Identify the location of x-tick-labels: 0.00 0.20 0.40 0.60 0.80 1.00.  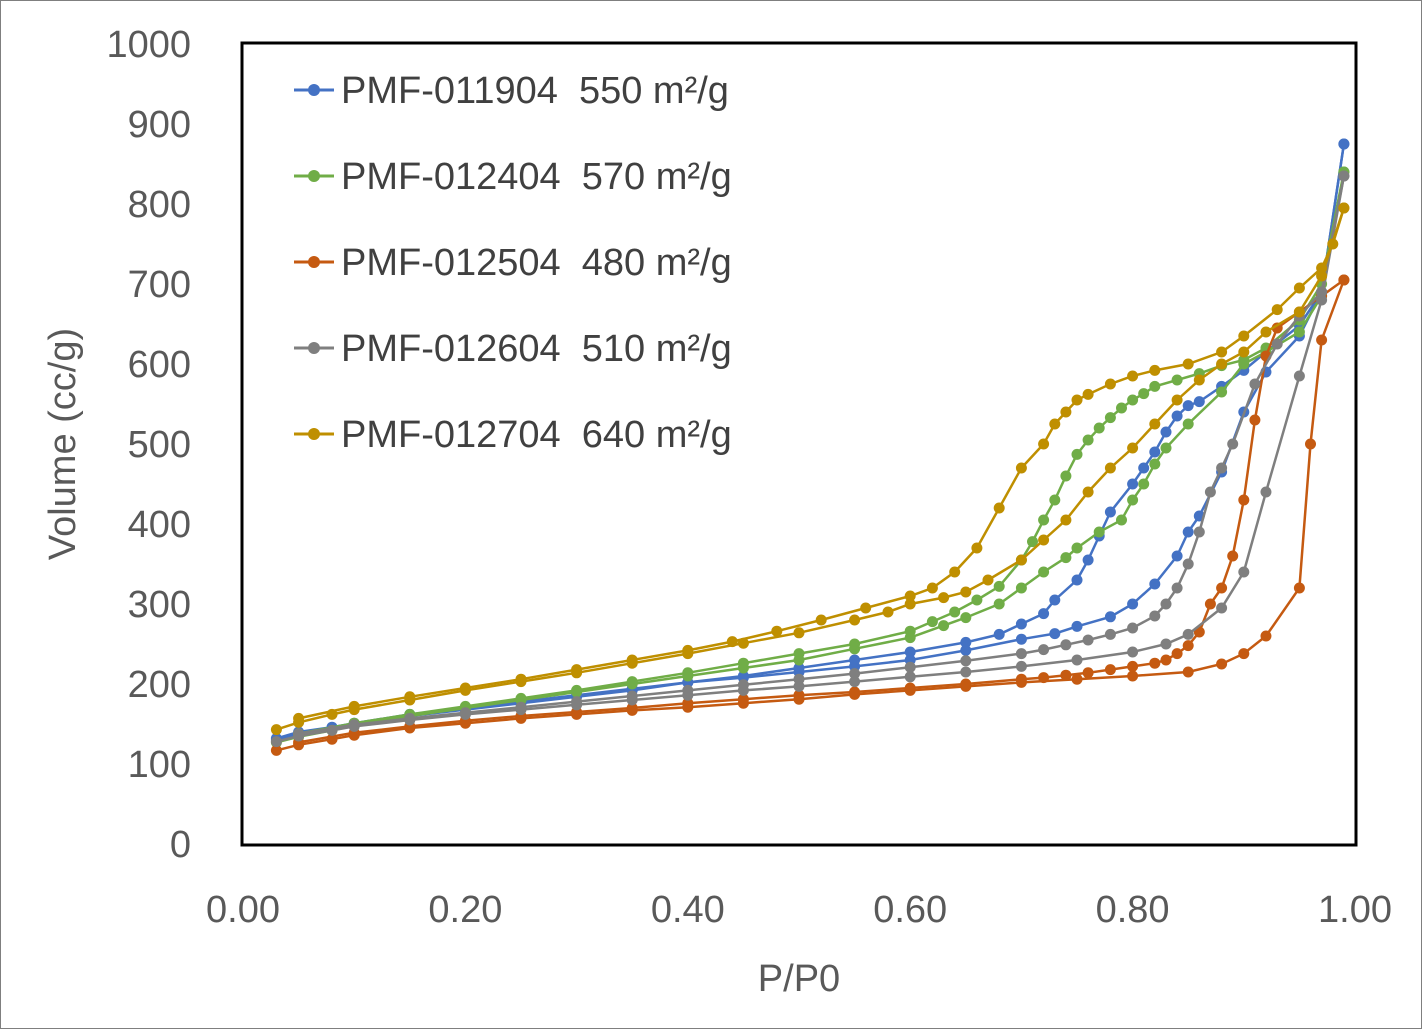
(799, 910).